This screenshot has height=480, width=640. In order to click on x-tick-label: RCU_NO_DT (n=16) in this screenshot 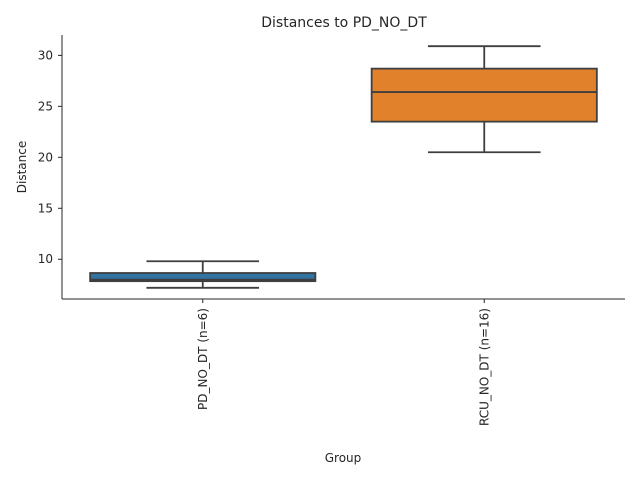, I will do `click(484, 367)`.